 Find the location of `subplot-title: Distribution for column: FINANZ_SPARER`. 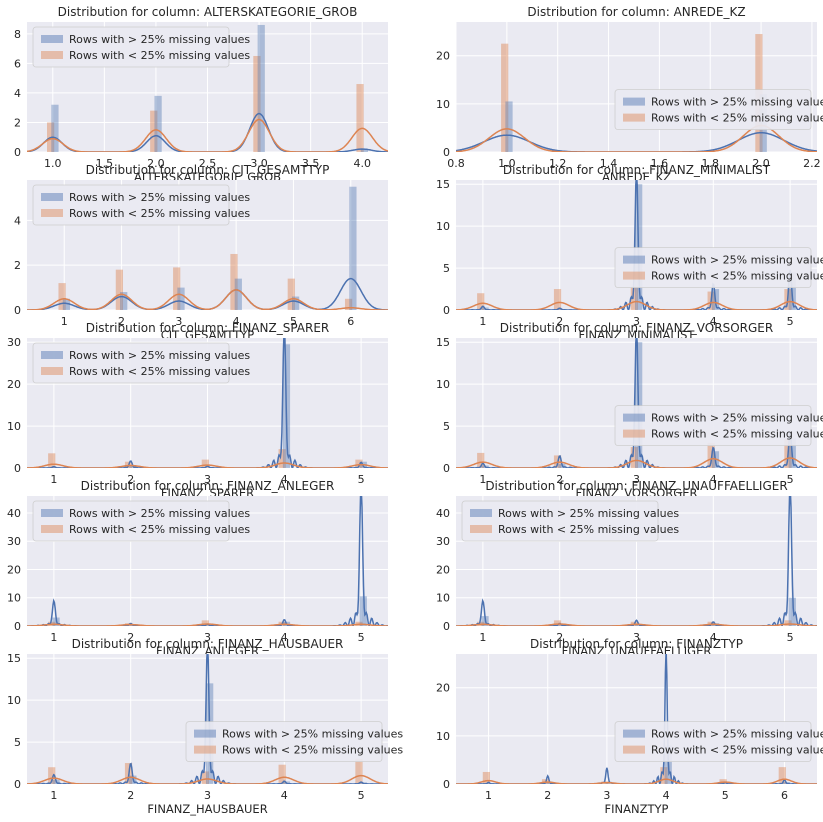

subplot-title: Distribution for column: FINANZ_SPARER is located at coordinates (208, 328).